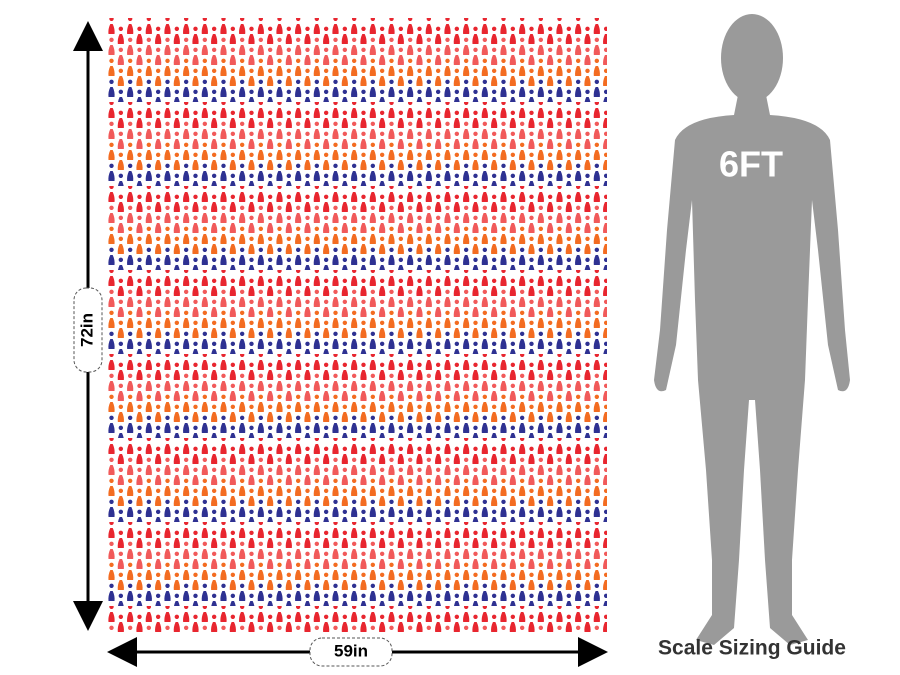 This screenshot has height=675, width=900. I want to click on height-label-box, so click(88, 330).